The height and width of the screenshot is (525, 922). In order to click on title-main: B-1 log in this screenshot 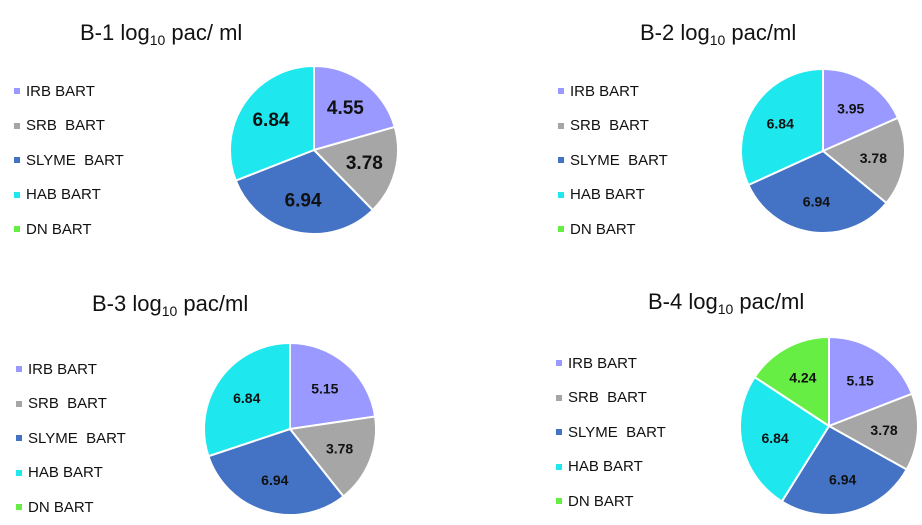, I will do `click(115, 32)`.